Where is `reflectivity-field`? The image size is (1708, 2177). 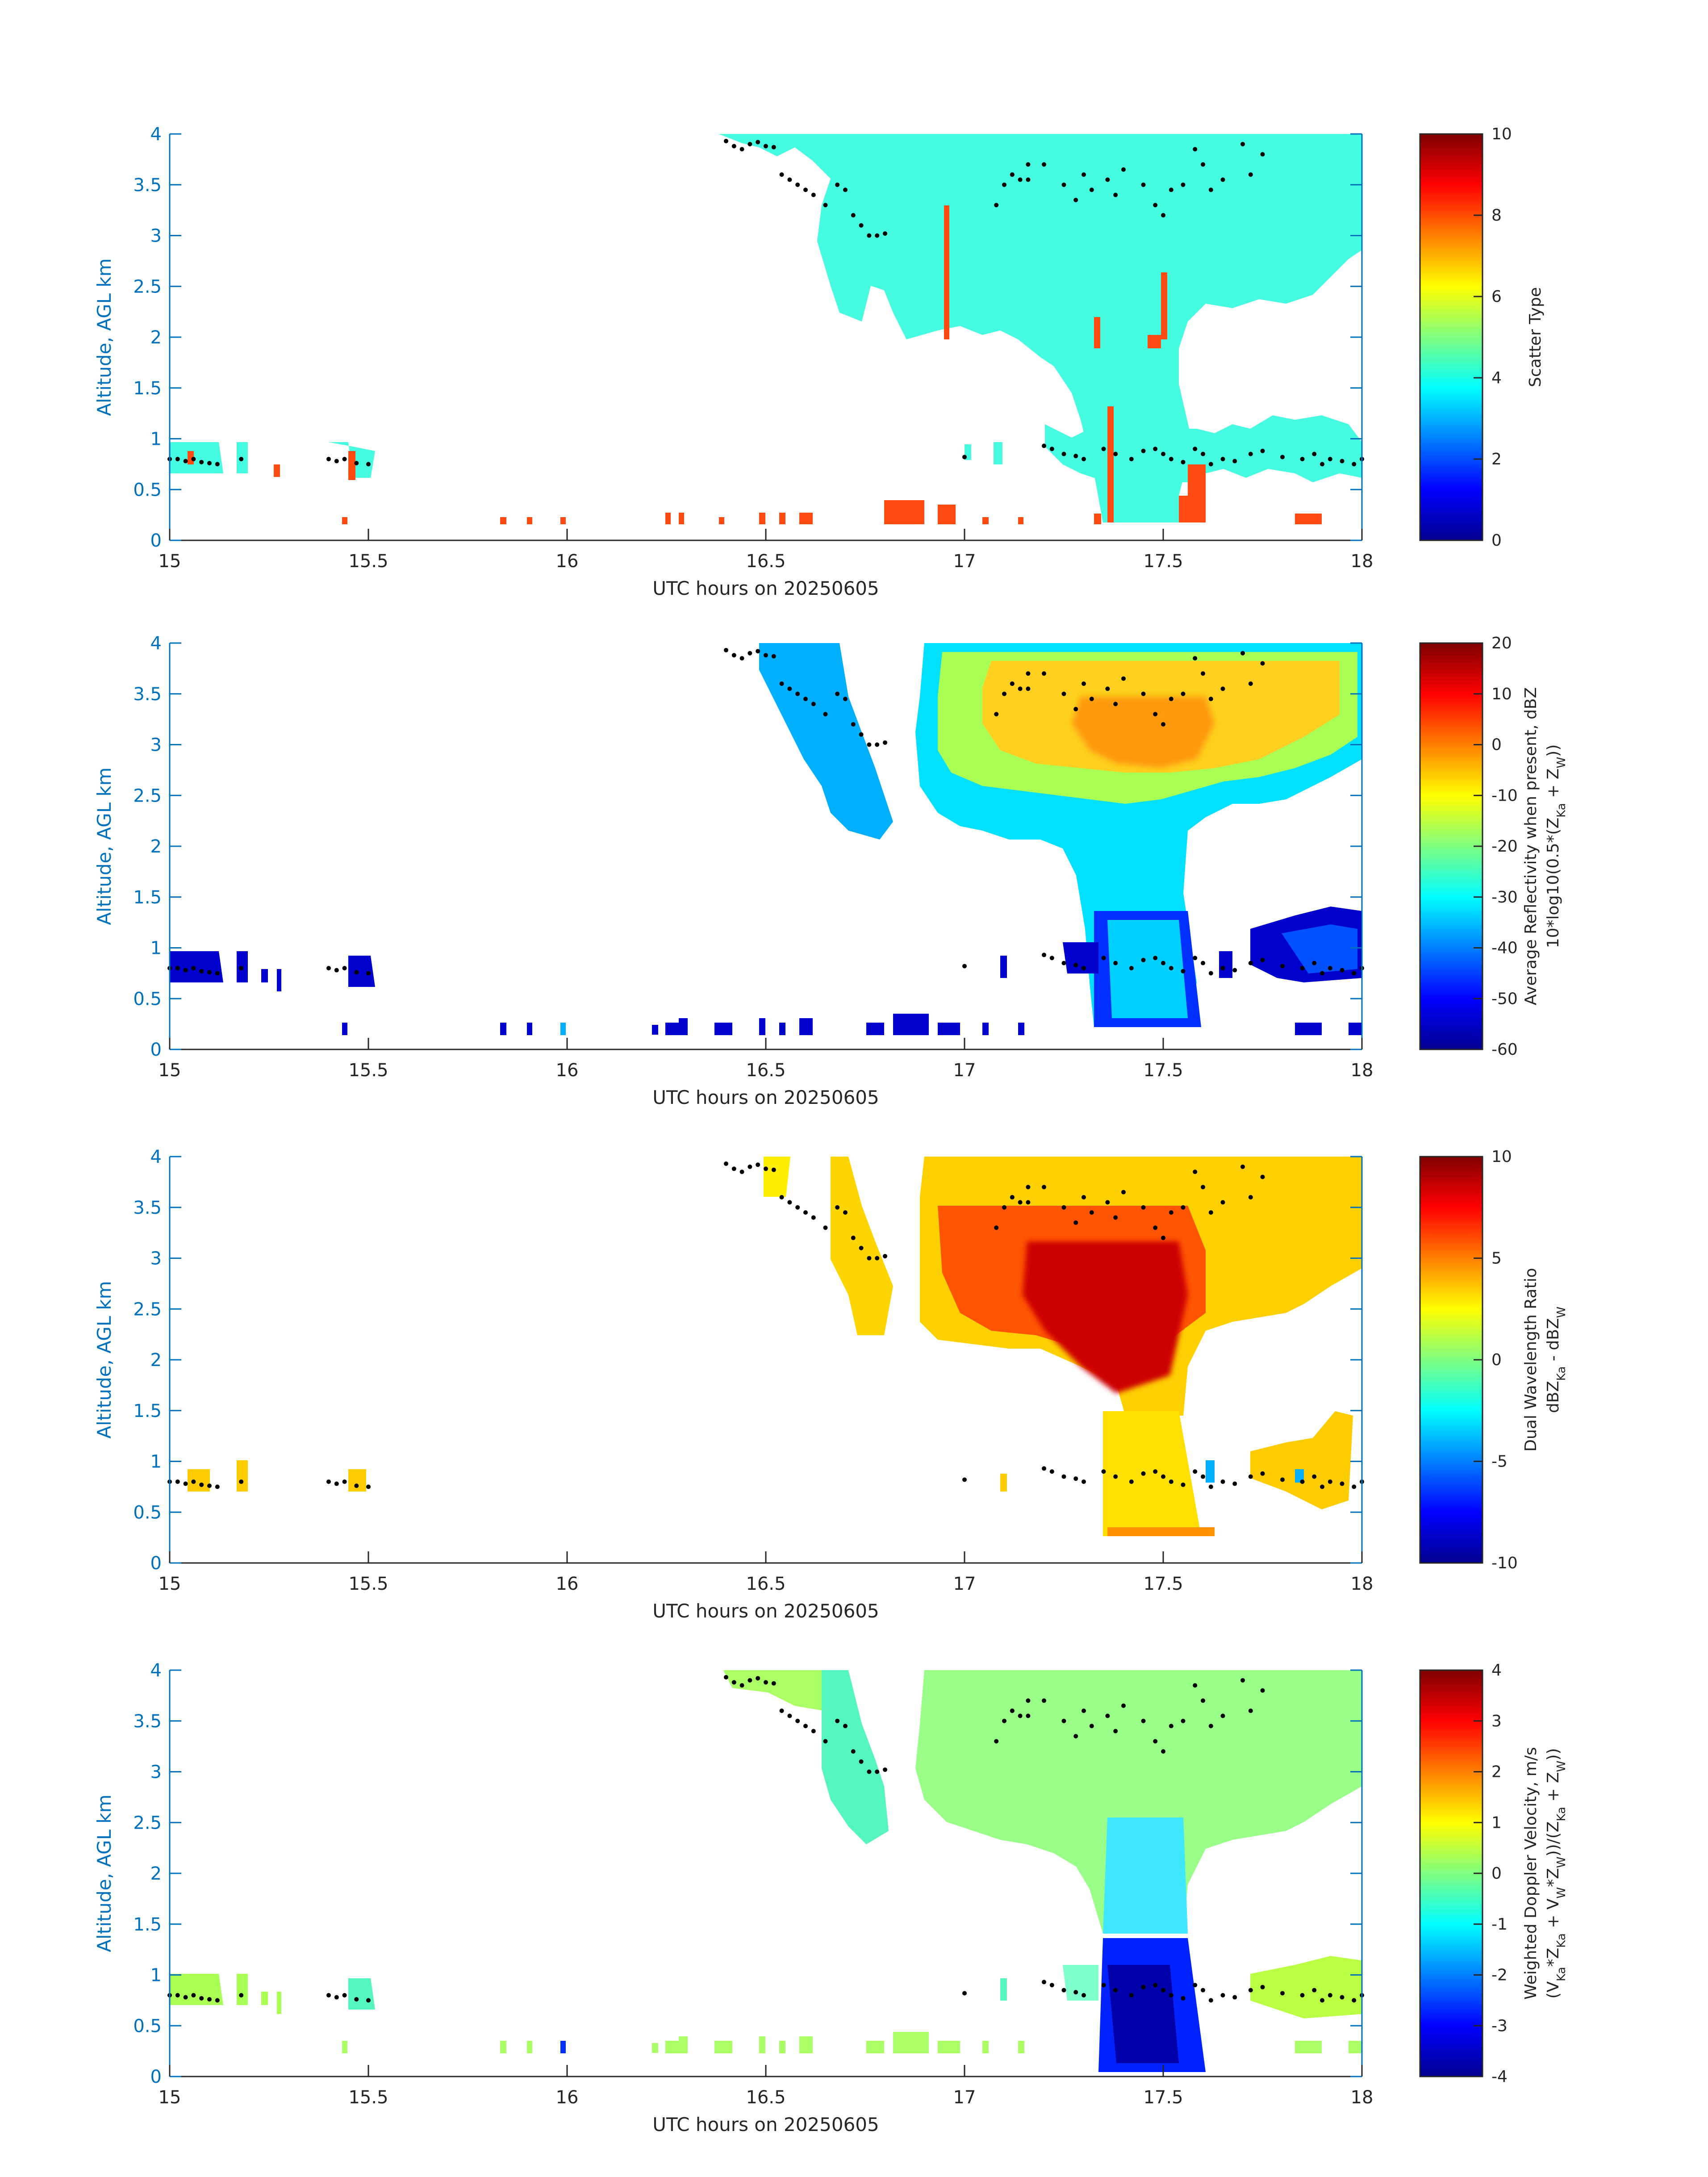 reflectivity-field is located at coordinates (766, 839).